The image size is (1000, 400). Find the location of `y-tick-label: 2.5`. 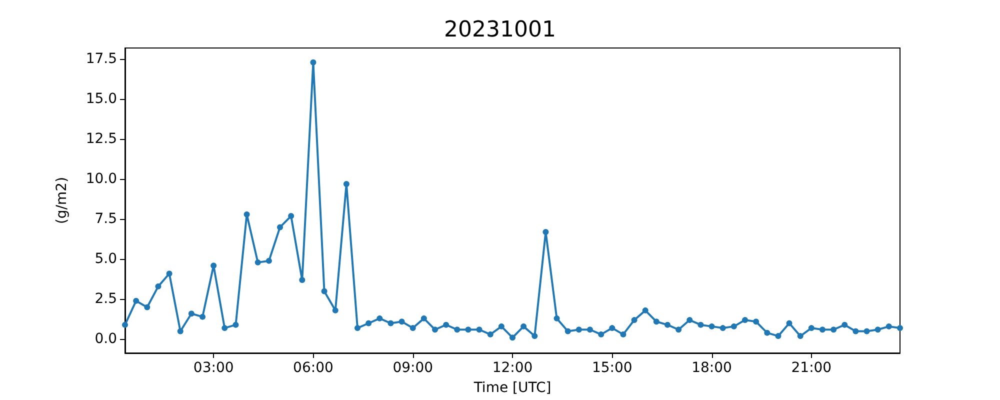

y-tick-label: 2.5 is located at coordinates (105, 299).